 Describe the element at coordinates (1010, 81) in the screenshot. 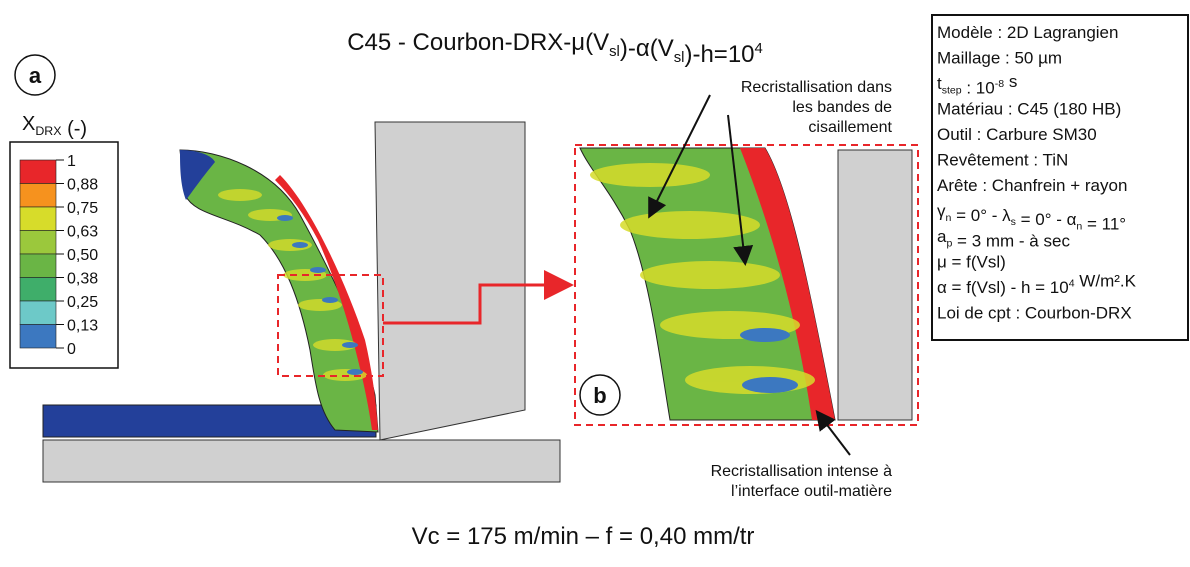

I see `text-segment: s` at that location.